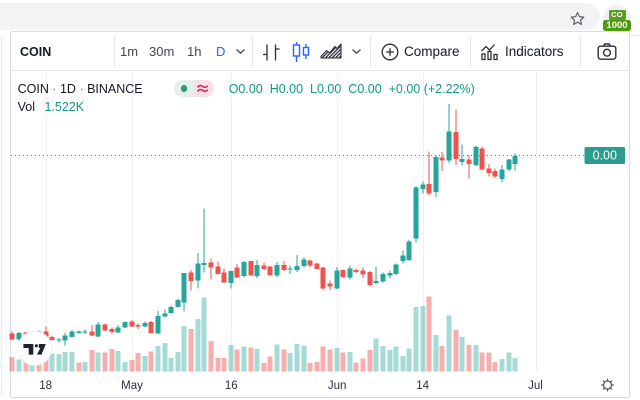 This screenshot has width=640, height=400. Describe the element at coordinates (605, 156) in the screenshot. I see `svg-text: 0.00` at that location.